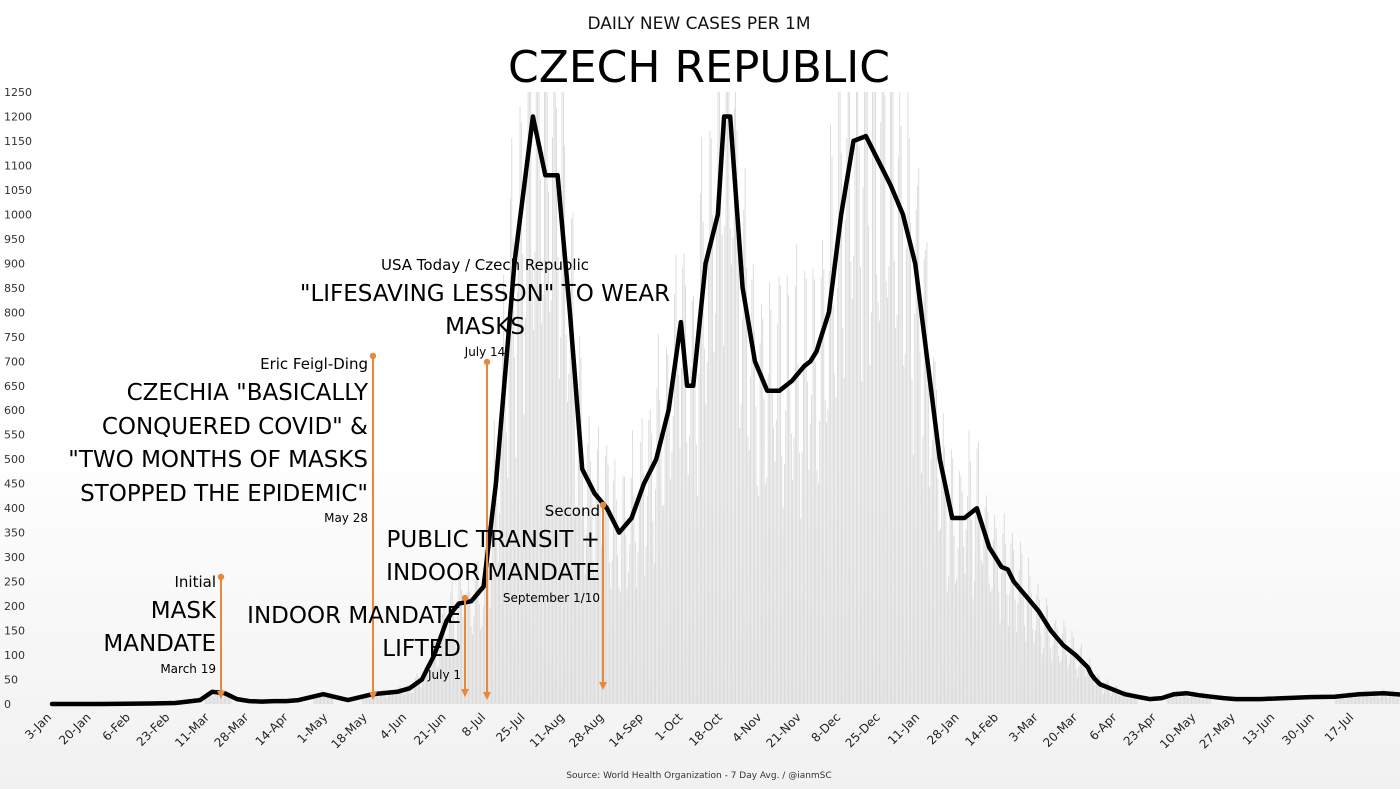 This screenshot has height=789, width=1400. Describe the element at coordinates (14, 386) in the screenshot. I see `y-tick-label: 650` at that location.